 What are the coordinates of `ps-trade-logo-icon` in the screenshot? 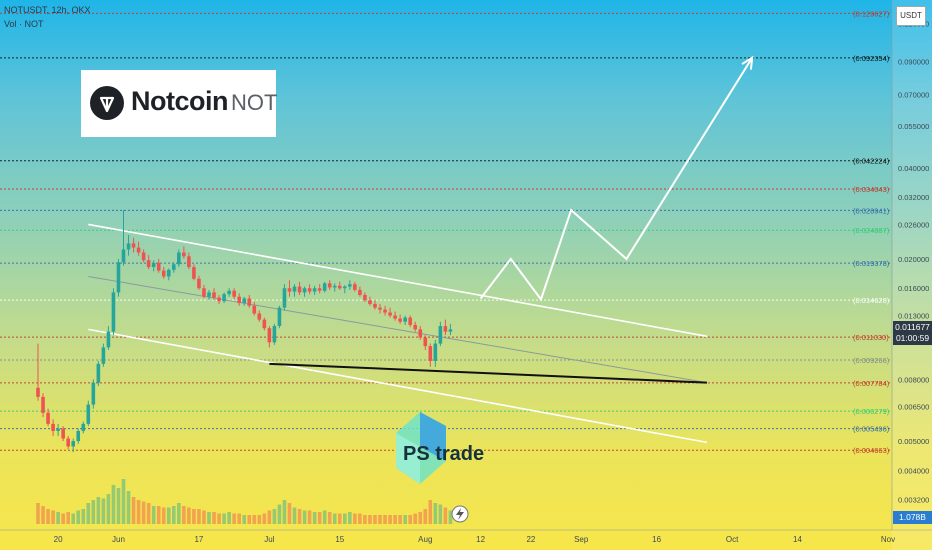 It's located at (421, 448).